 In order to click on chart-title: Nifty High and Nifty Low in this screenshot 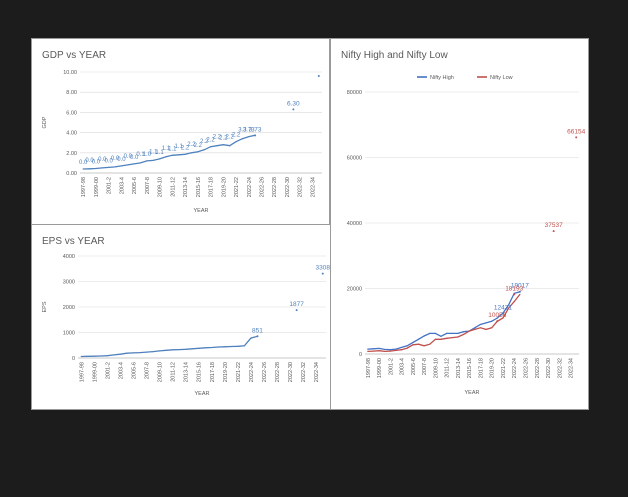, I will do `click(394, 55)`.